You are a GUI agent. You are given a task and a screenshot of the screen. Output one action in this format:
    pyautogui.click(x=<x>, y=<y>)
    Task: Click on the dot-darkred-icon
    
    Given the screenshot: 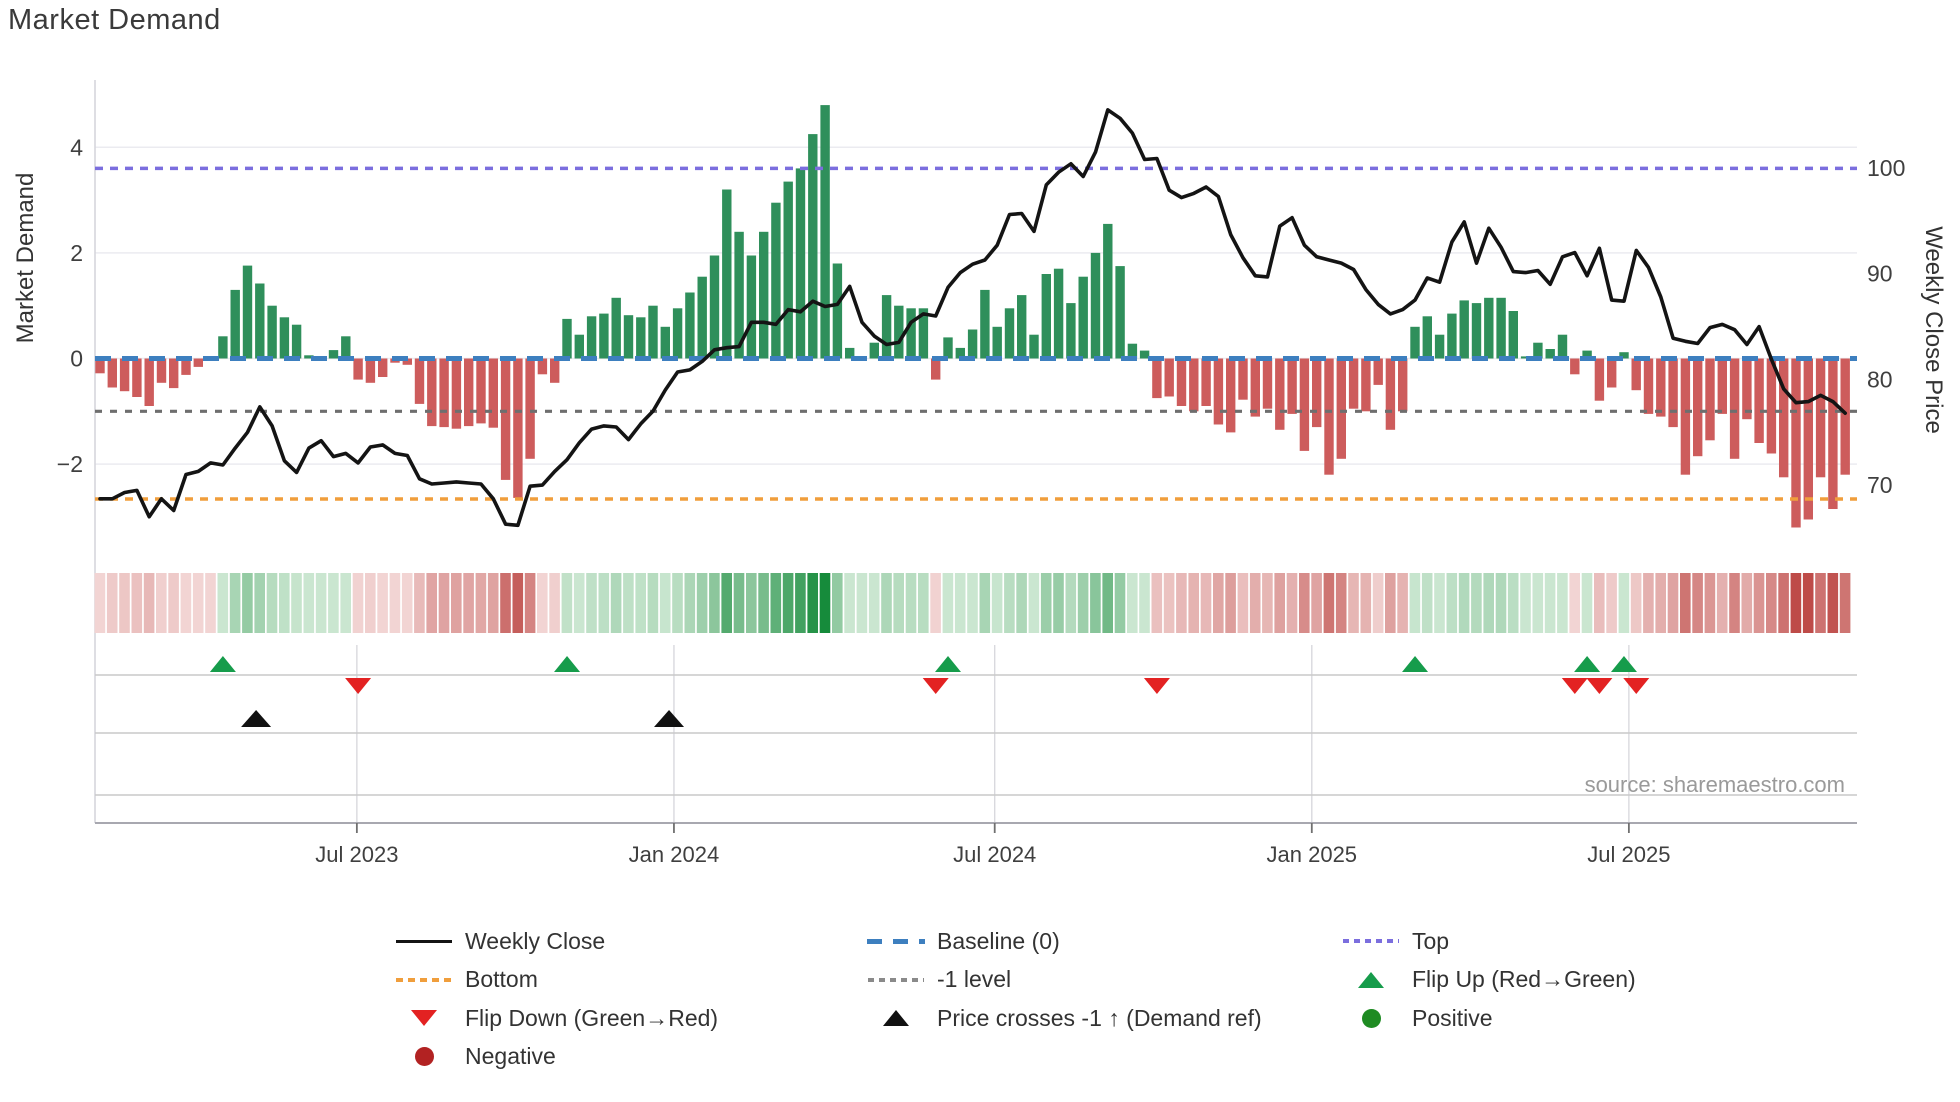 What is the action you would take?
    pyautogui.click(x=424, y=1057)
    